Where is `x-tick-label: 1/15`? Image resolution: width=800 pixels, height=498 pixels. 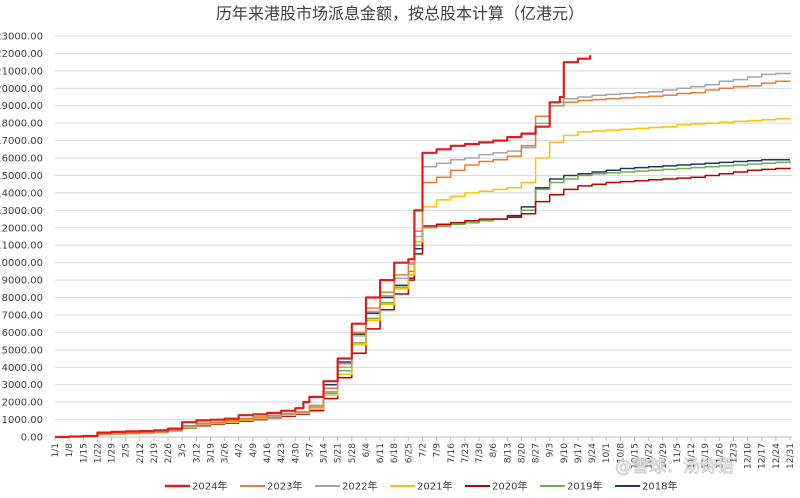 x-tick-label: 1/15 is located at coordinates (84, 453).